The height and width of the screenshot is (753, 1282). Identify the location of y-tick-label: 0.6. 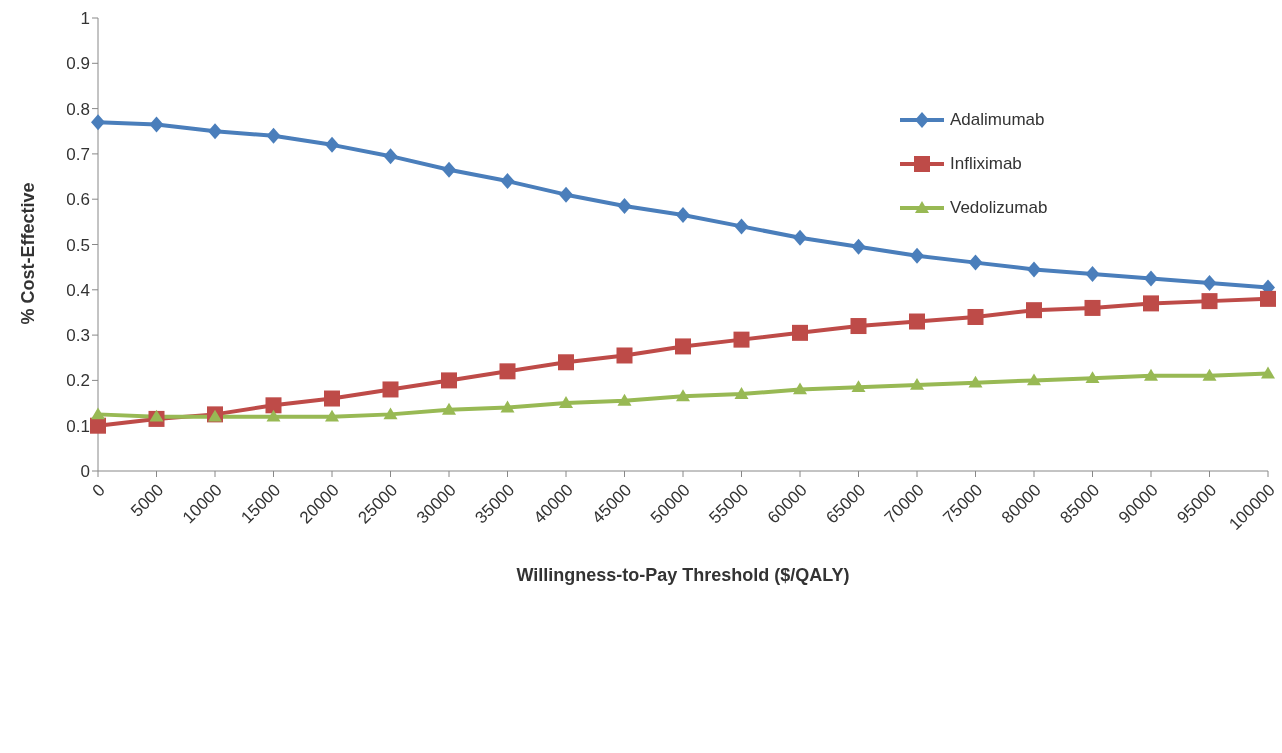
(78, 200).